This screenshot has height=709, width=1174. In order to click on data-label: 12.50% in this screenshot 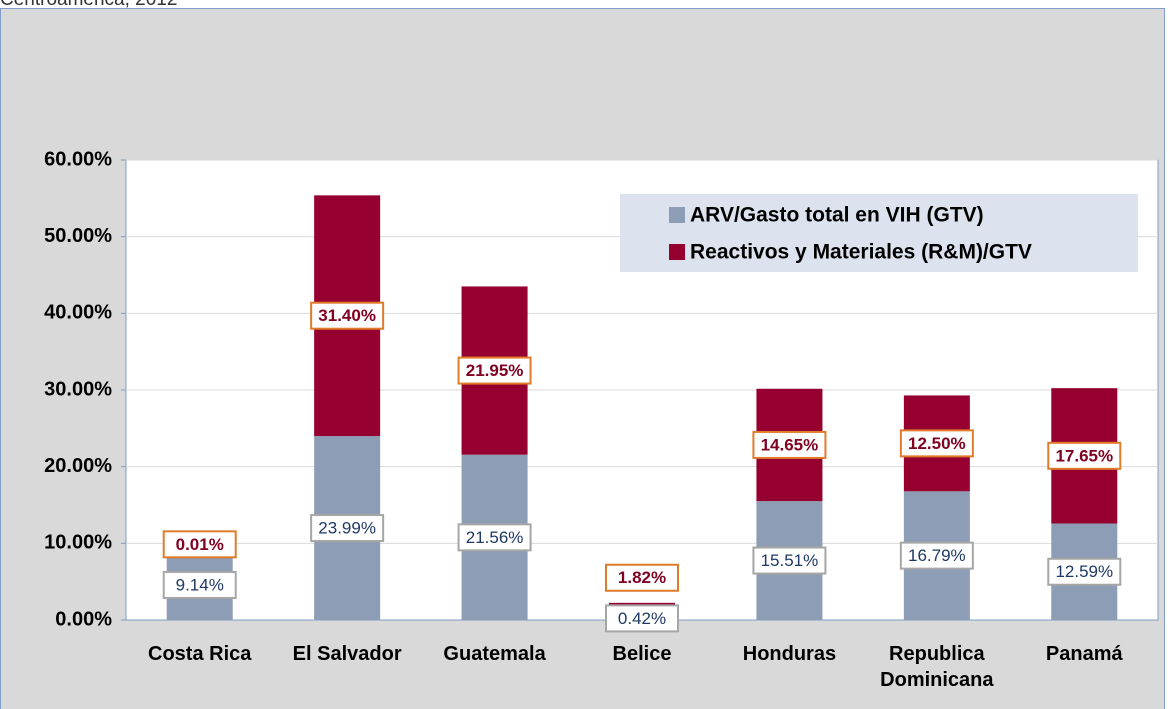, I will do `click(937, 443)`.